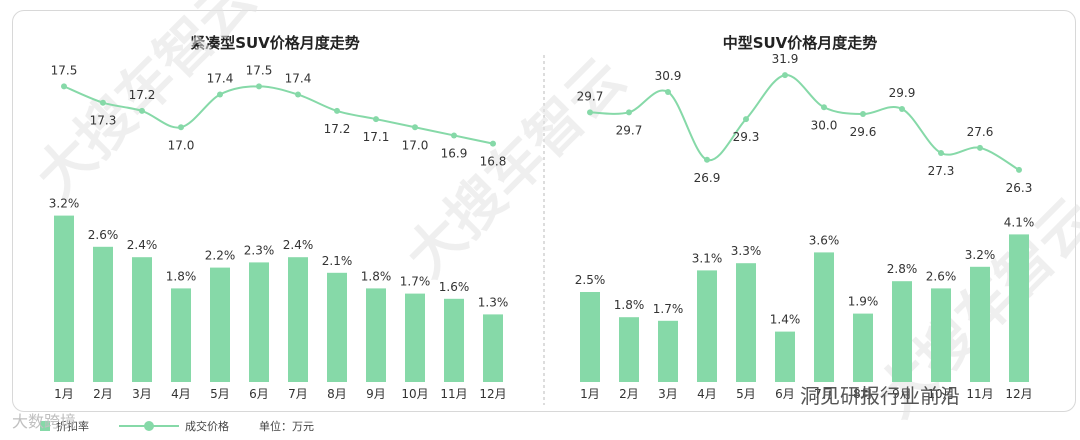  I want to click on x-tick-1-11: 12月, so click(1018, 394).